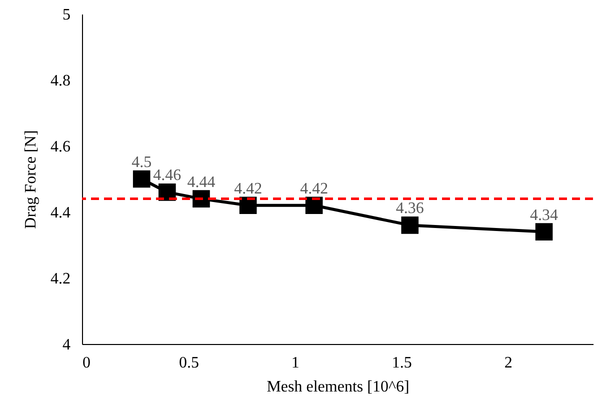  What do you see at coordinates (167, 175) in the screenshot?
I see `data-label: 4.46` at bounding box center [167, 175].